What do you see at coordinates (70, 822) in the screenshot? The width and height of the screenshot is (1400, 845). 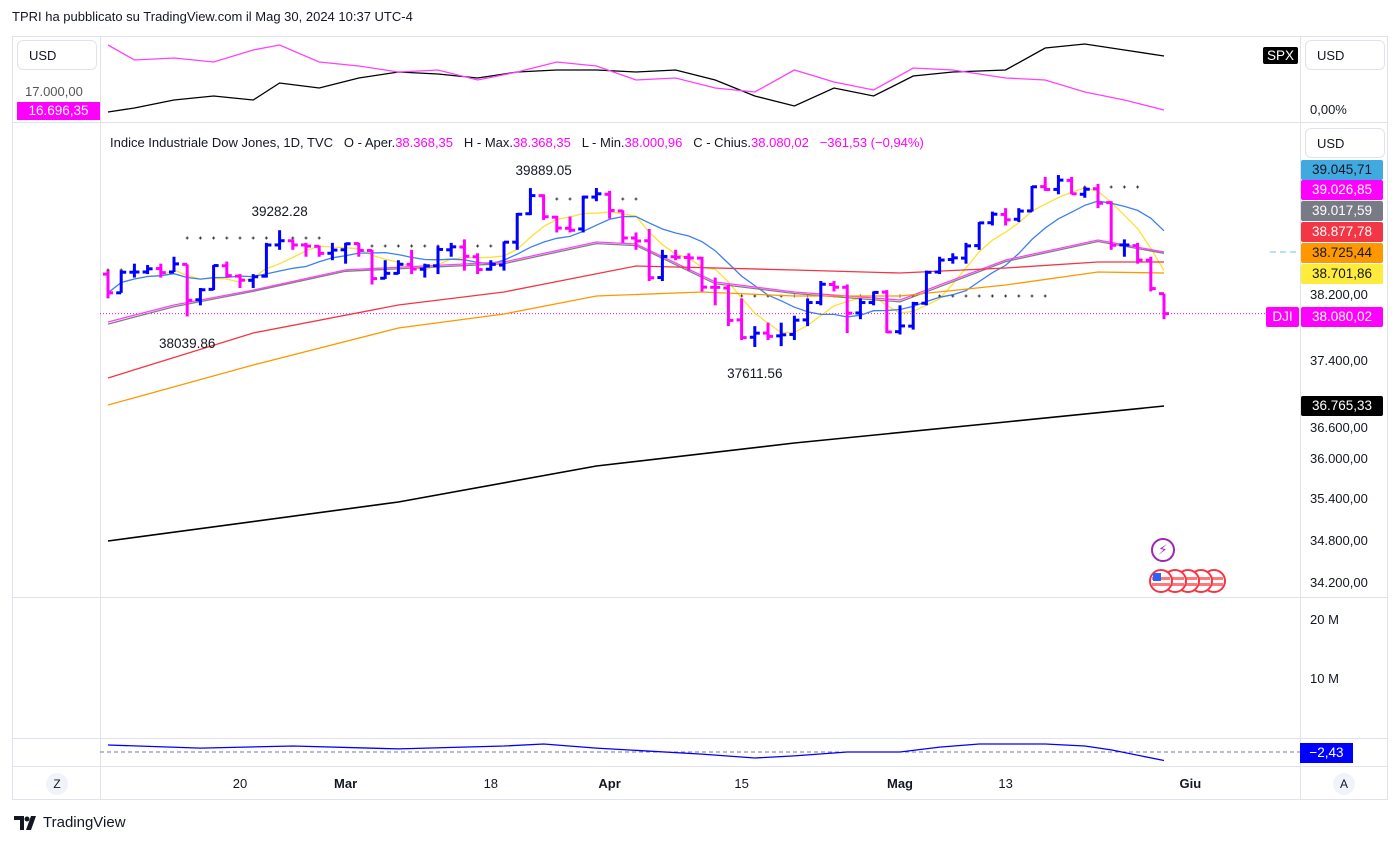 I see `tradingview-footer: TradingView` at bounding box center [70, 822].